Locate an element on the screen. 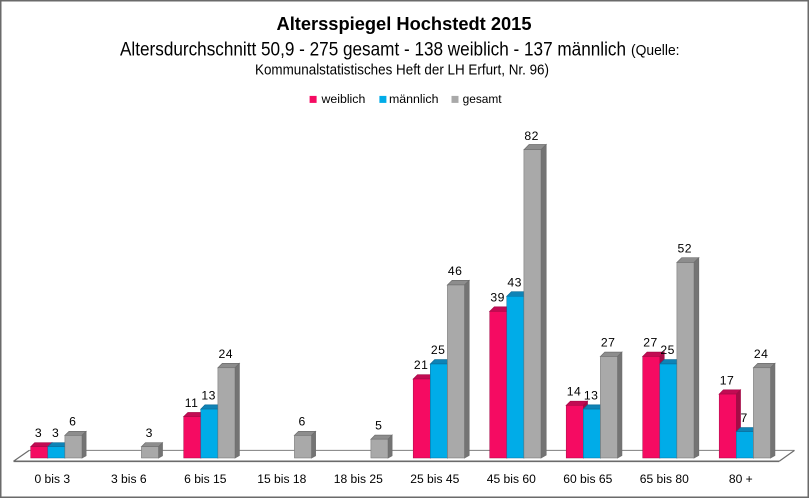 The height and width of the screenshot is (503, 809). svg-text: 11 is located at coordinates (192, 403).